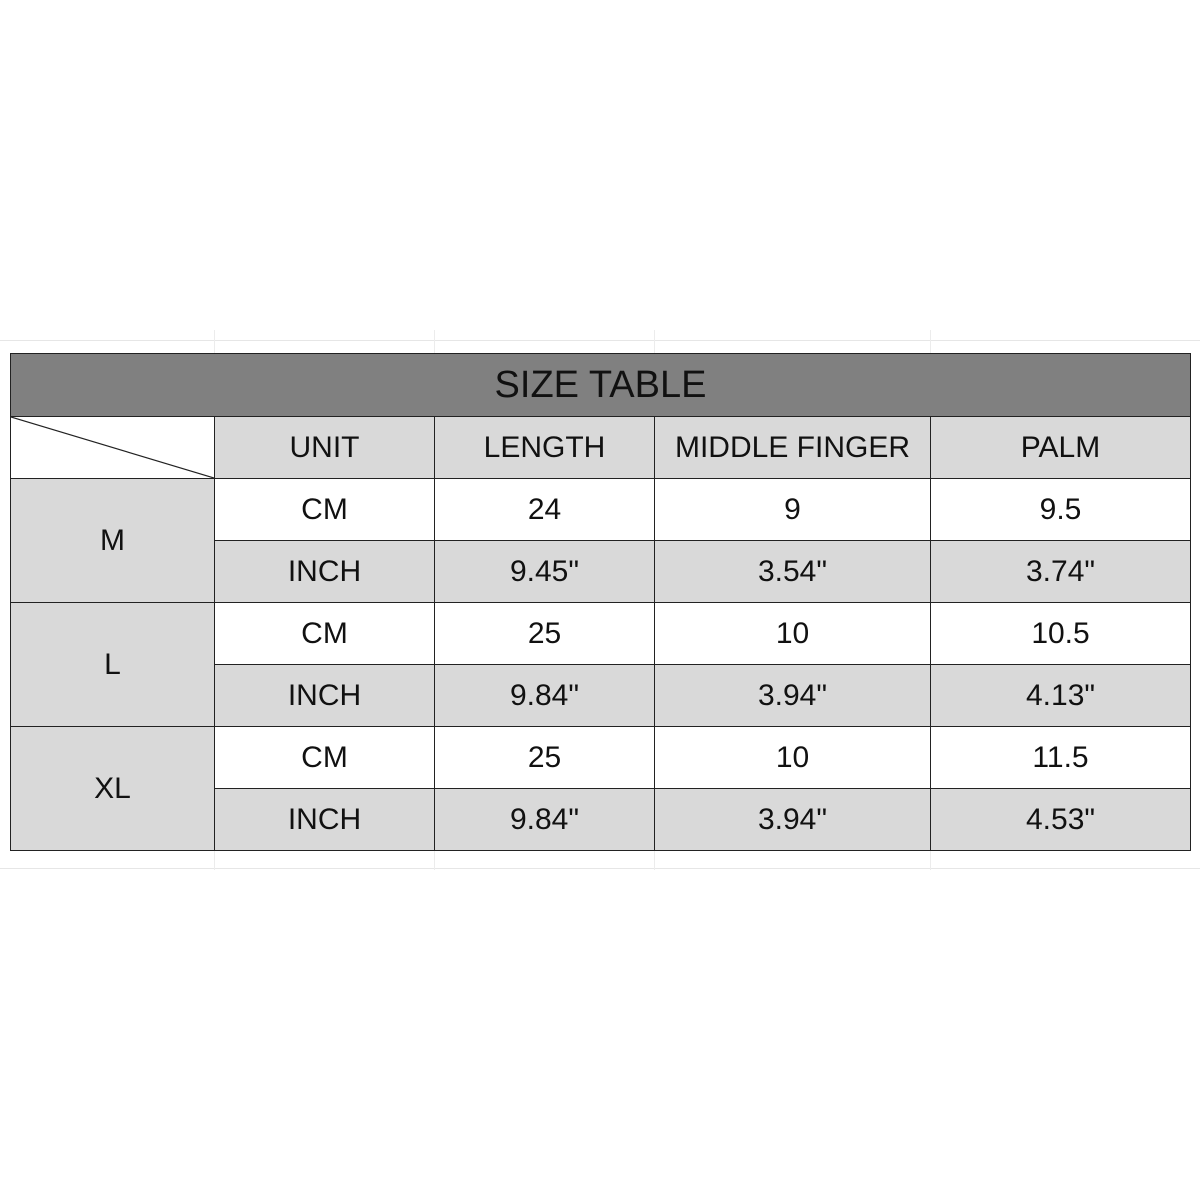  I want to click on middle-finger-cell: 9, so click(792, 509).